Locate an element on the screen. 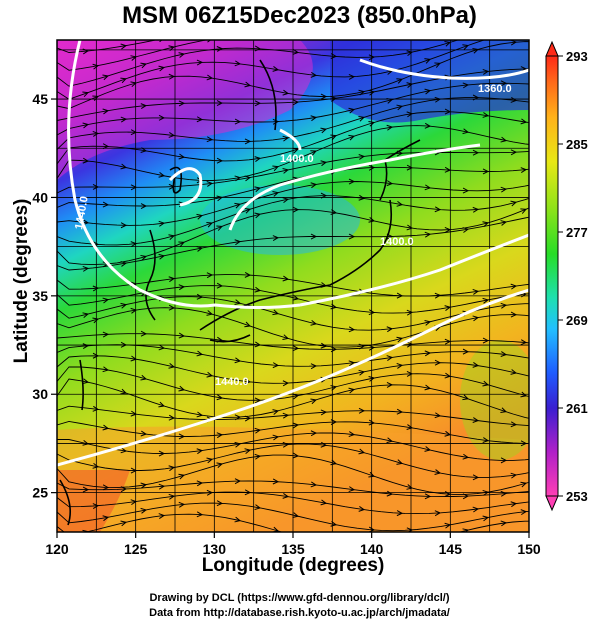  contour-label: 1400.0 is located at coordinates (297, 159).